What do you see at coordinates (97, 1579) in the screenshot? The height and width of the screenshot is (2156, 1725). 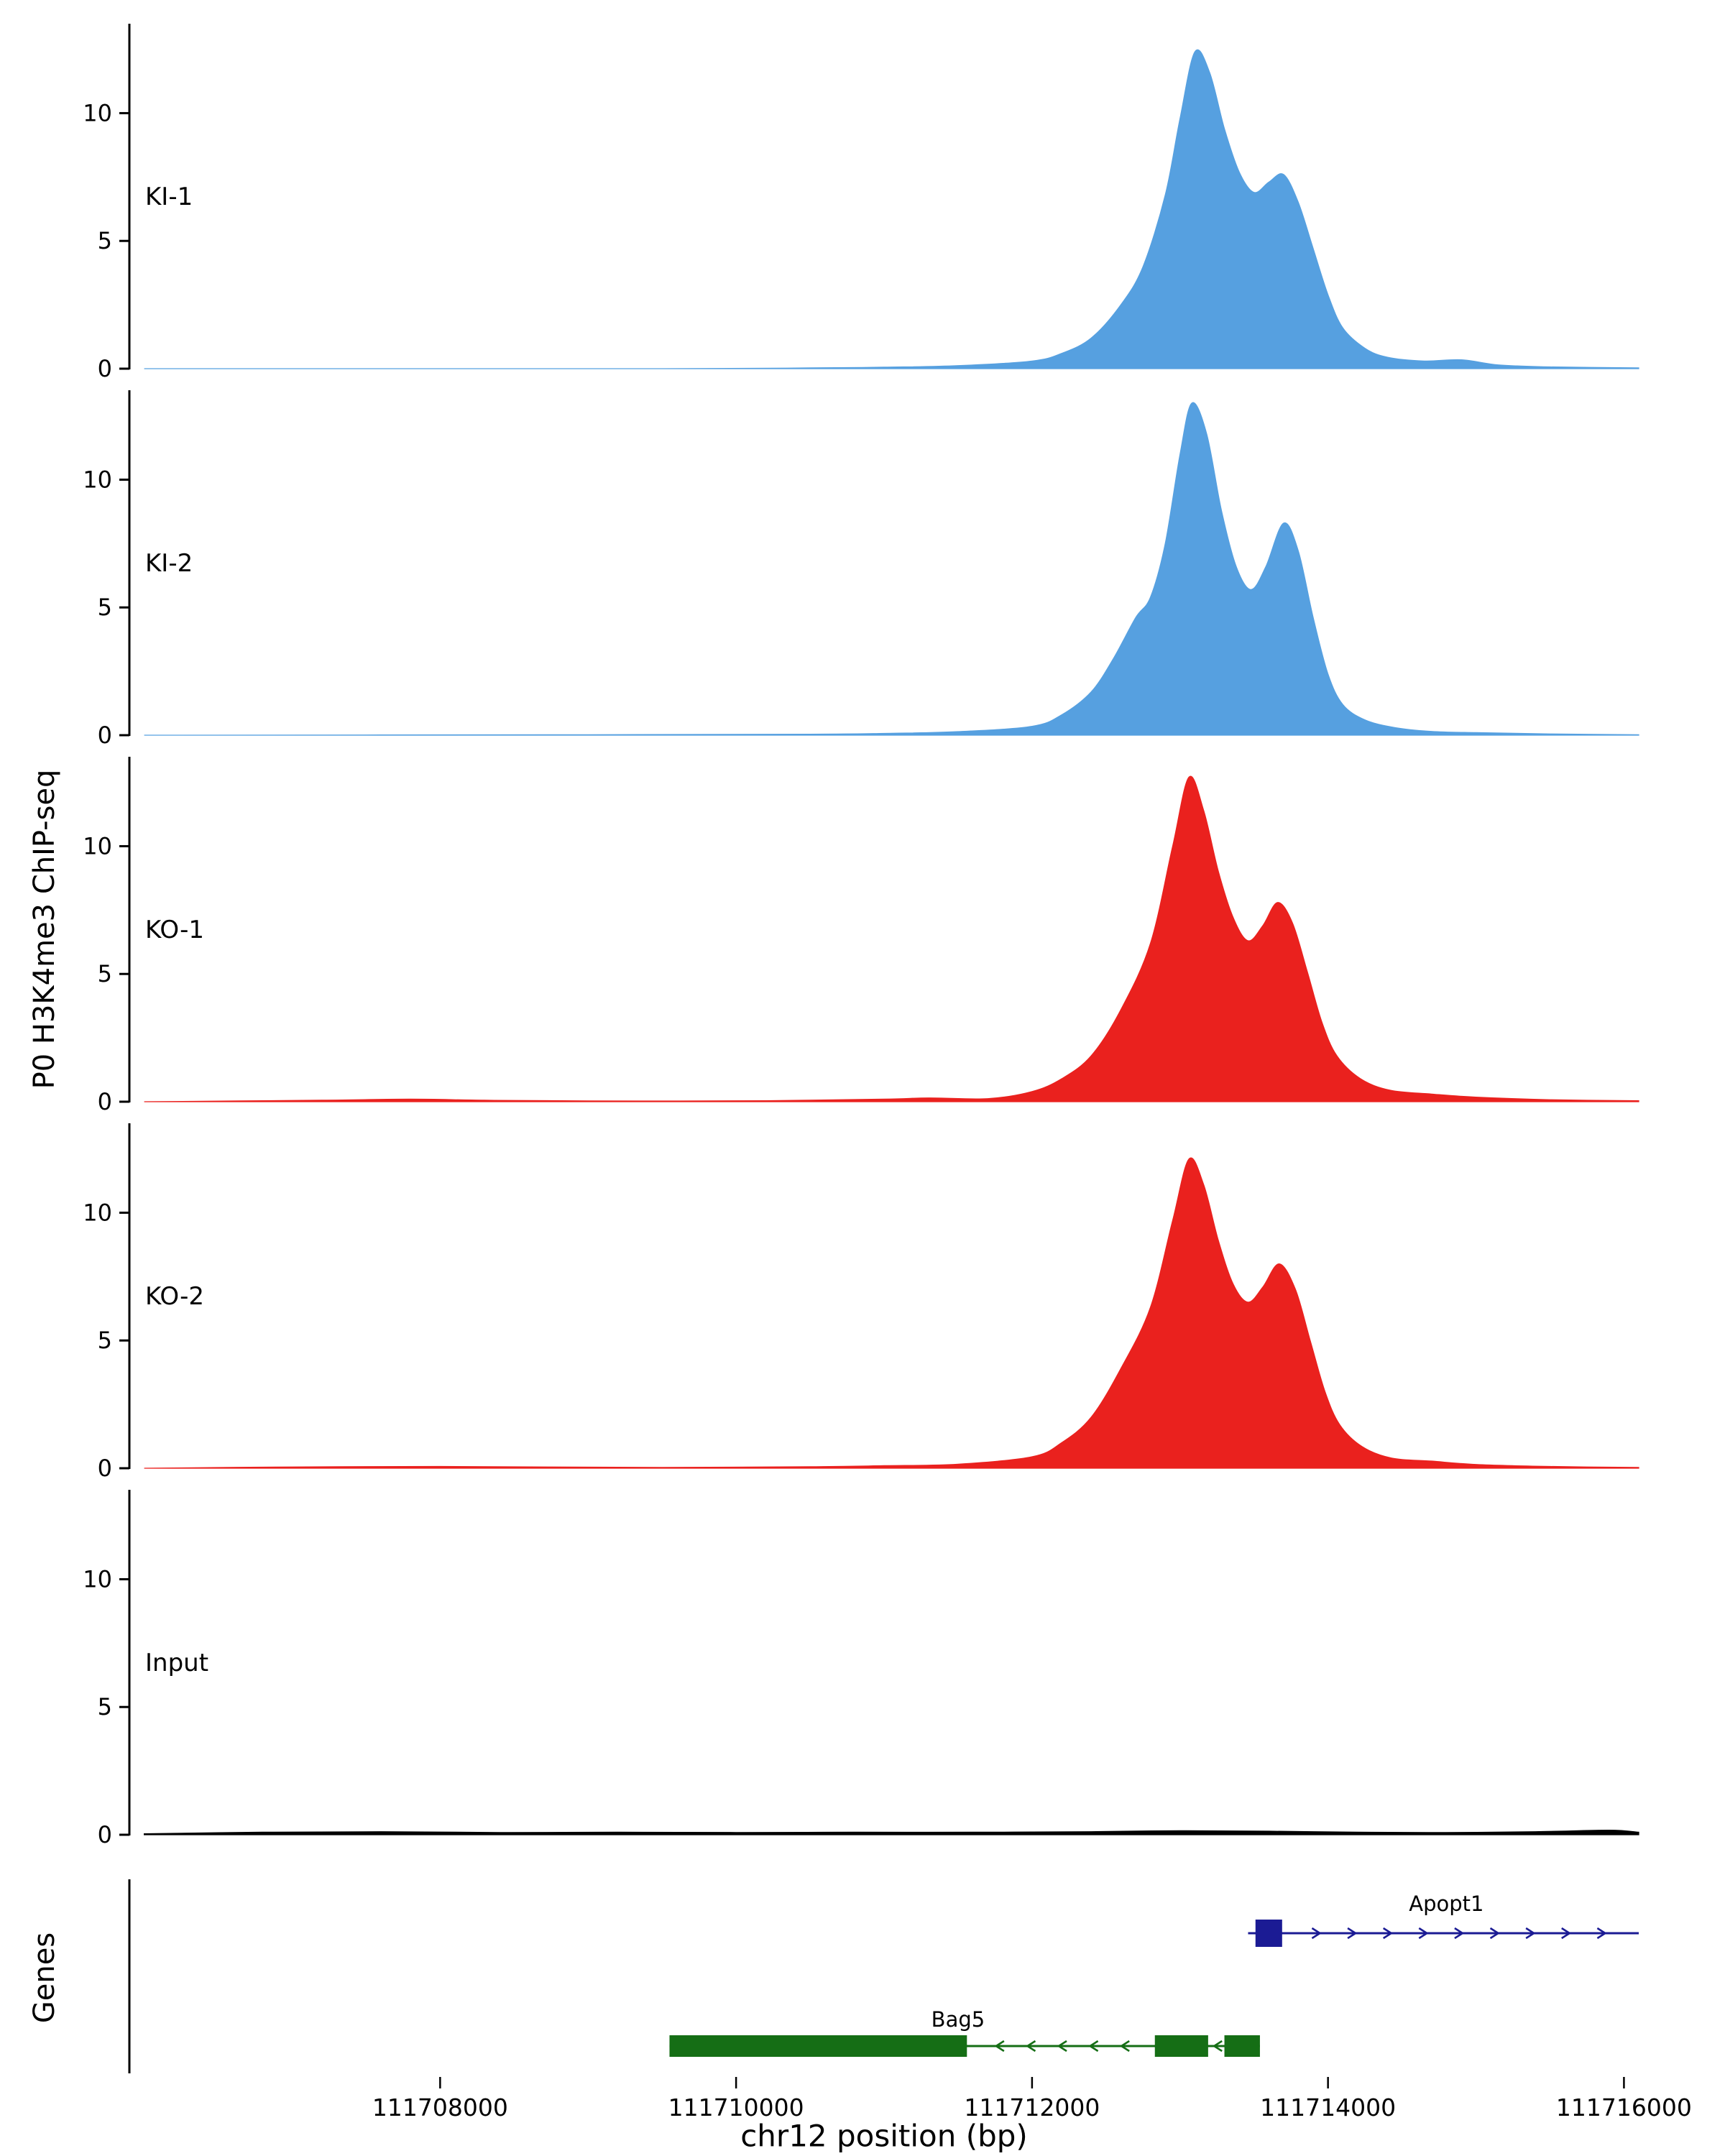 I see `y-tick-label-Input-10: 10` at bounding box center [97, 1579].